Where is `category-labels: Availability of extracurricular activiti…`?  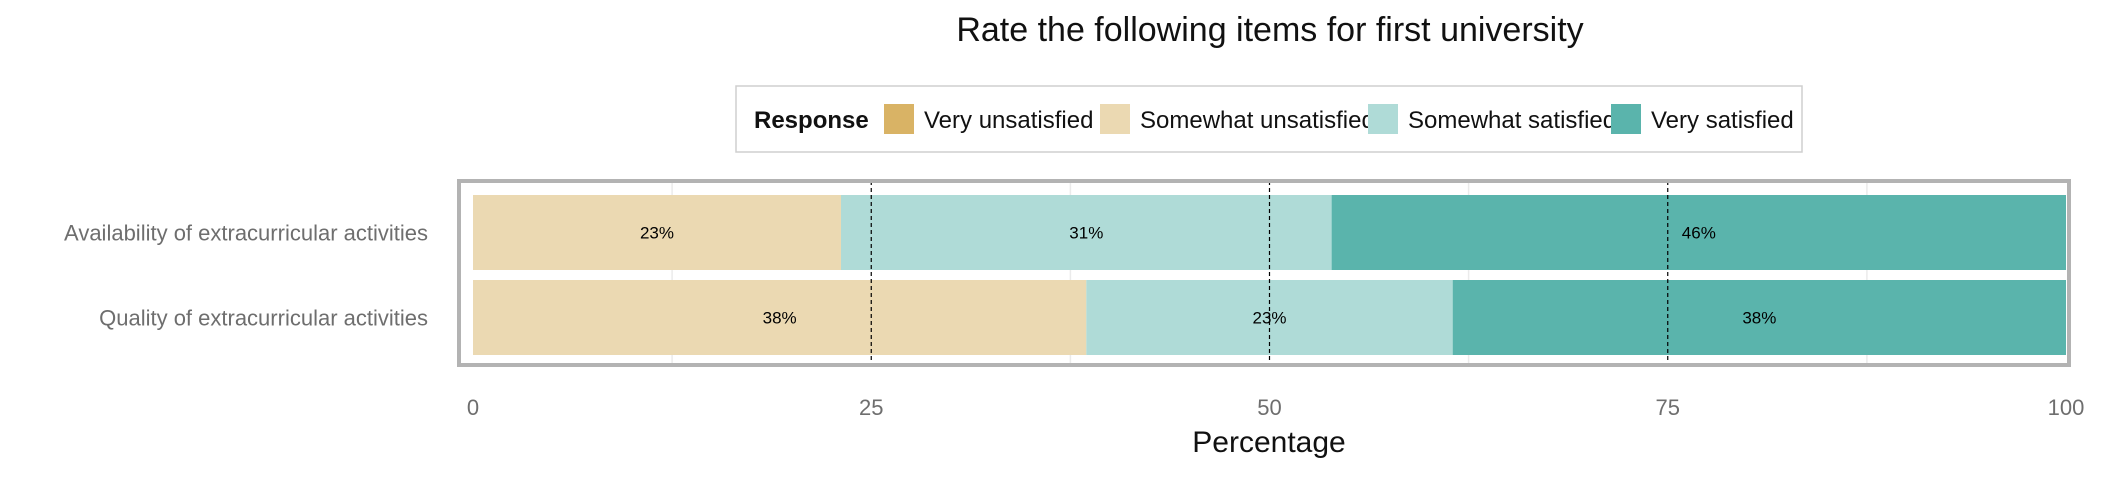
category-labels: Availability of extracurricular activiti… is located at coordinates (246, 276).